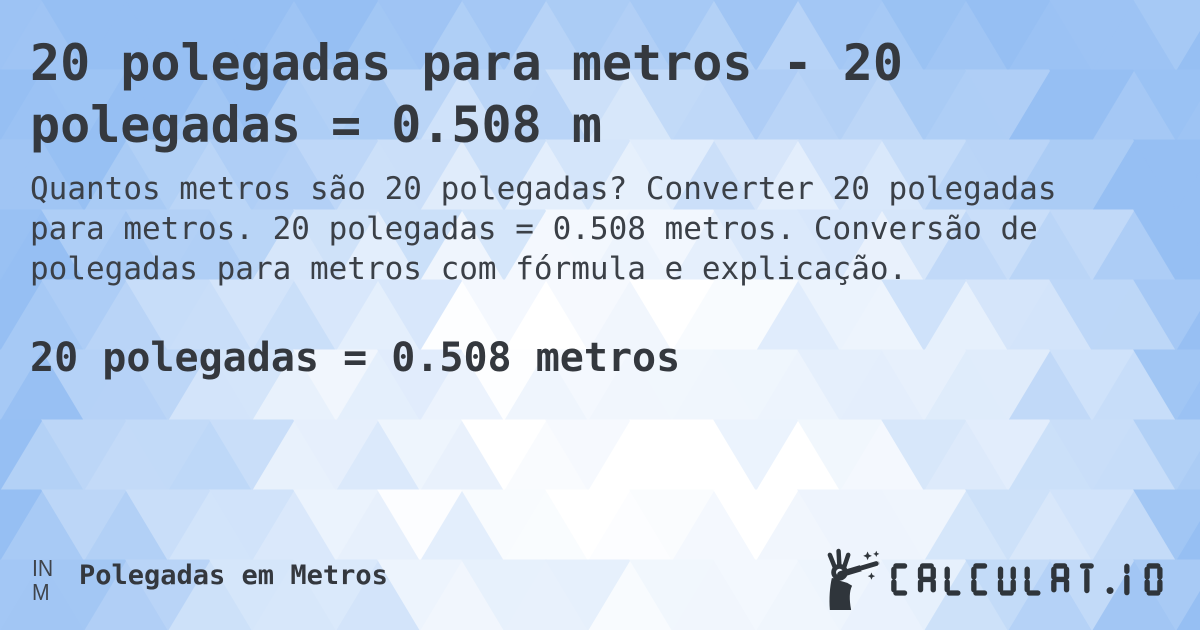 The image size is (1200, 630). What do you see at coordinates (602, 580) in the screenshot?
I see `footer: IN M Polegadas em Metros` at bounding box center [602, 580].